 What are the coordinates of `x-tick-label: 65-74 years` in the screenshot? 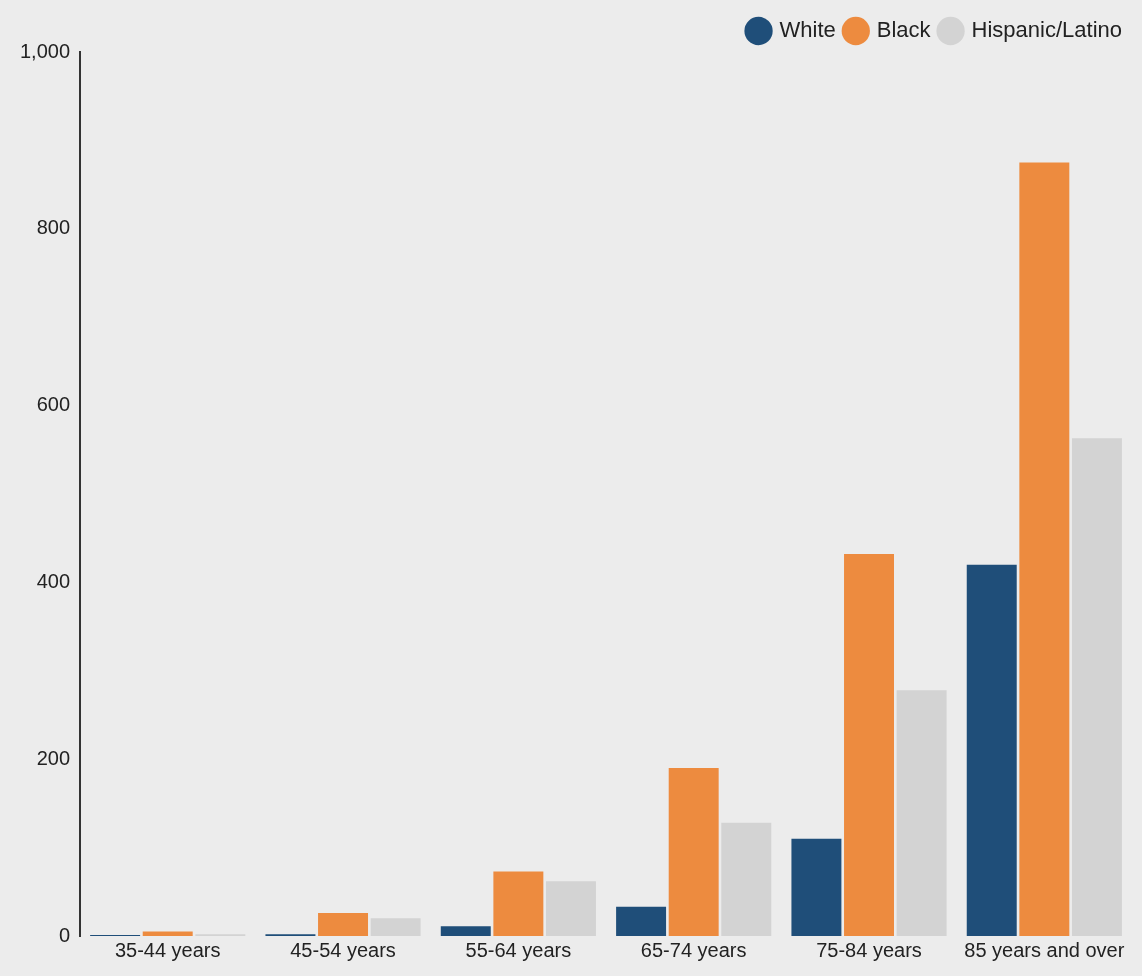 It's located at (693, 949).